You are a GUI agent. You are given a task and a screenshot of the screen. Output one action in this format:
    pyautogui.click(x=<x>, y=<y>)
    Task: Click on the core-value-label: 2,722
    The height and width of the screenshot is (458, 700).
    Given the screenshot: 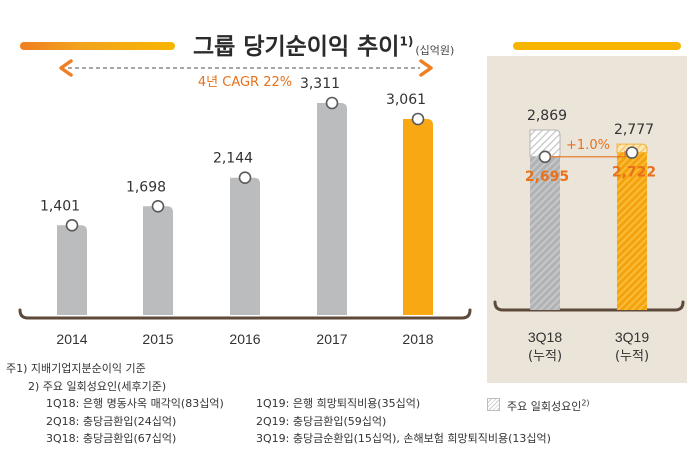 What is the action you would take?
    pyautogui.click(x=634, y=173)
    